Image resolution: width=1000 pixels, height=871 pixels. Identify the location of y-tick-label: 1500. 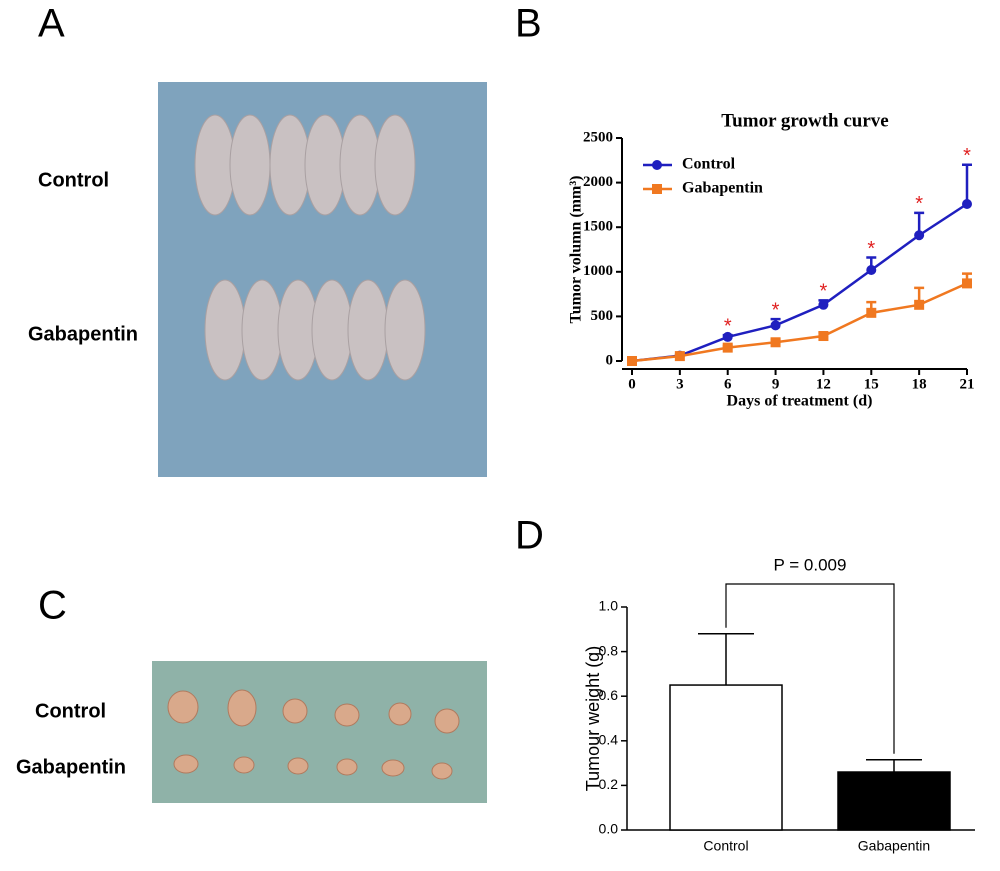
(598, 227).